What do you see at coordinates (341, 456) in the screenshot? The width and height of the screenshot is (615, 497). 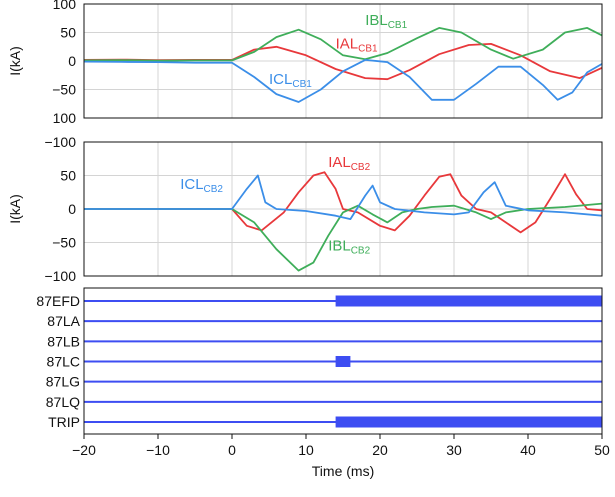 I see `x-axis: −20 −10 0 10 20 30 40 50 Time (ms)` at bounding box center [341, 456].